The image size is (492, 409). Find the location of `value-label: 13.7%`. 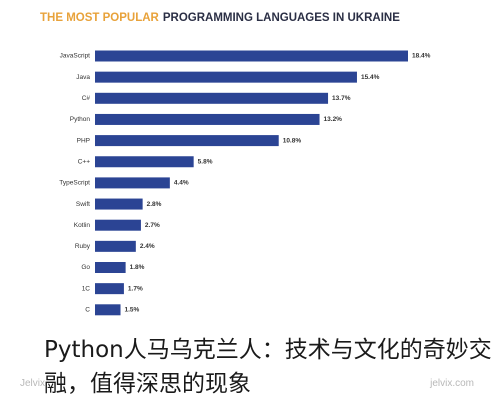

value-label: 13.7% is located at coordinates (341, 98).